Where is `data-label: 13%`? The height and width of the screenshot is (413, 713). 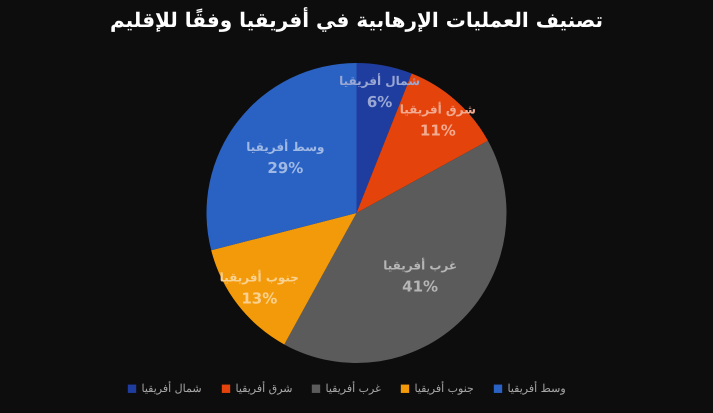
data-label: 13% is located at coordinates (259, 298).